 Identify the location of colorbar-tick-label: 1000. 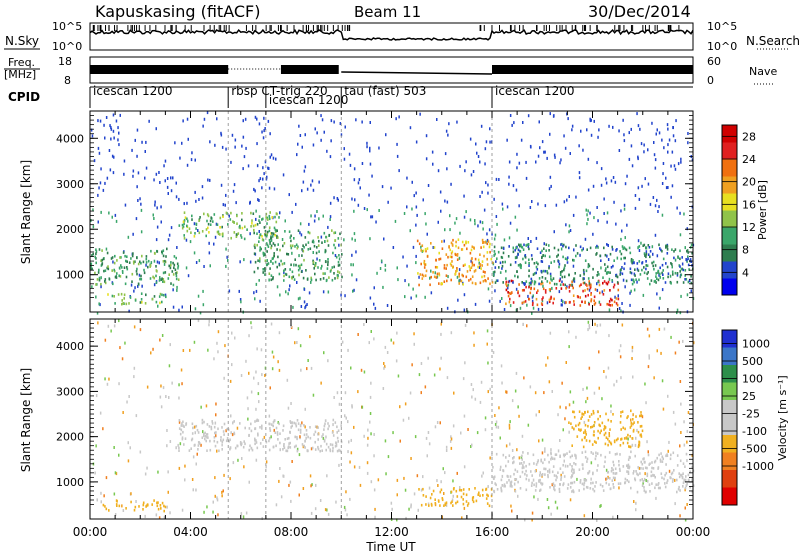
(756, 344).